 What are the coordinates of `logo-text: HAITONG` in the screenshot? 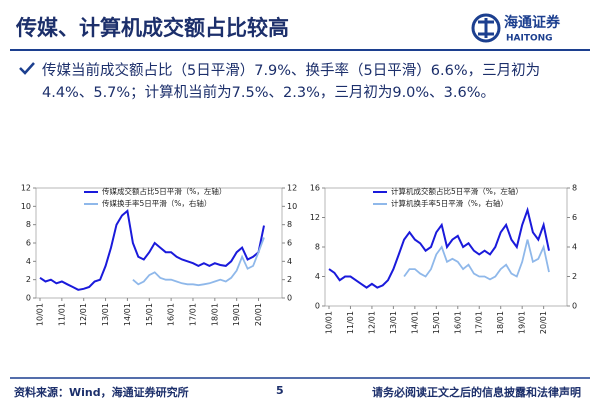 It's located at (529, 39).